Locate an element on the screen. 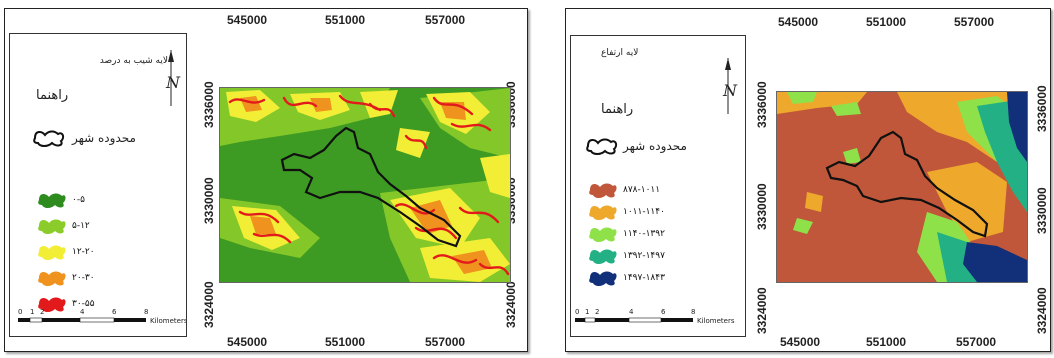 Image resolution: width=1054 pixels, height=358 pixels. legend-class-item: ۱۳۹۲-۱۴۹۷ is located at coordinates (626, 256).